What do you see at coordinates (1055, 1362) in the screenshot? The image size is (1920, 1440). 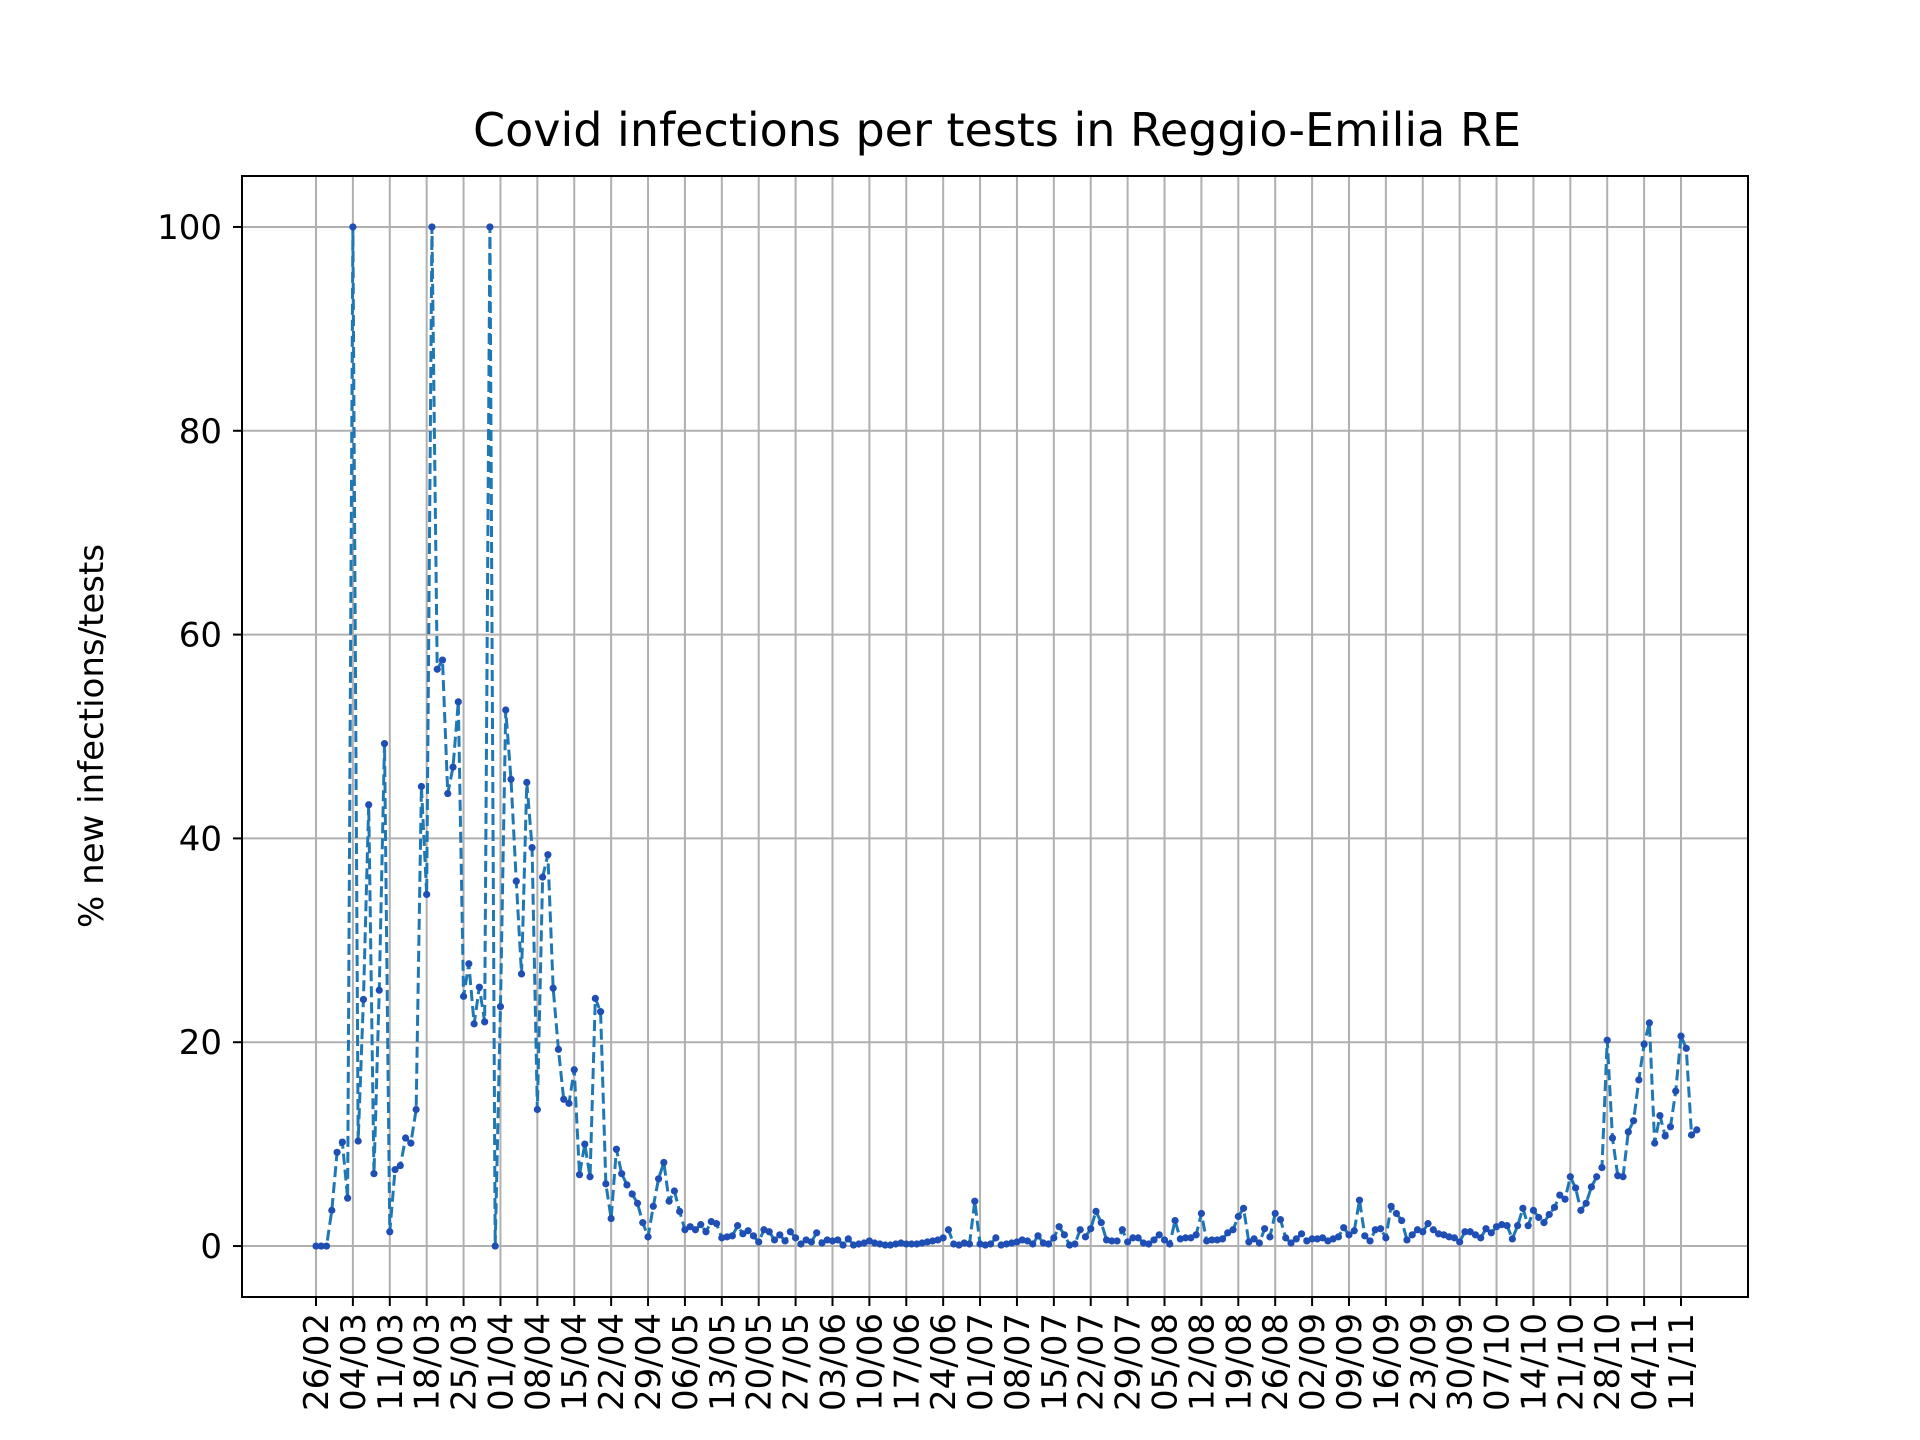 I see `x-tick-label: 15/07` at bounding box center [1055, 1362].